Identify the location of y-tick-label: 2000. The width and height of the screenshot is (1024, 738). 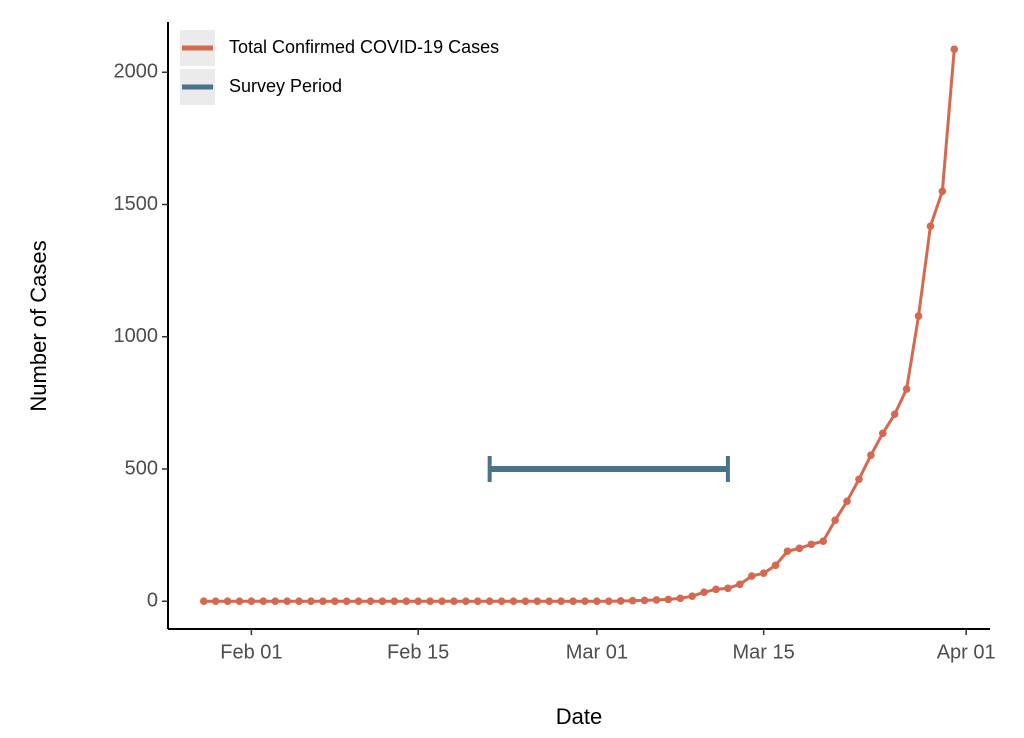
(136, 72).